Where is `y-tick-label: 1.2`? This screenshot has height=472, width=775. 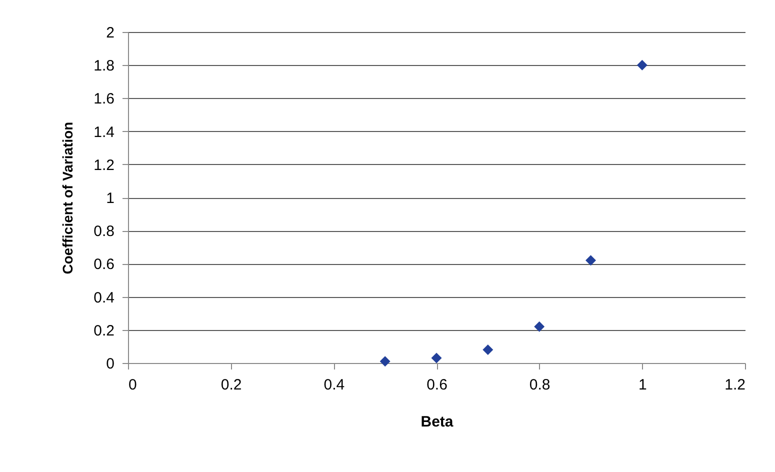 y-tick-label: 1.2 is located at coordinates (104, 165).